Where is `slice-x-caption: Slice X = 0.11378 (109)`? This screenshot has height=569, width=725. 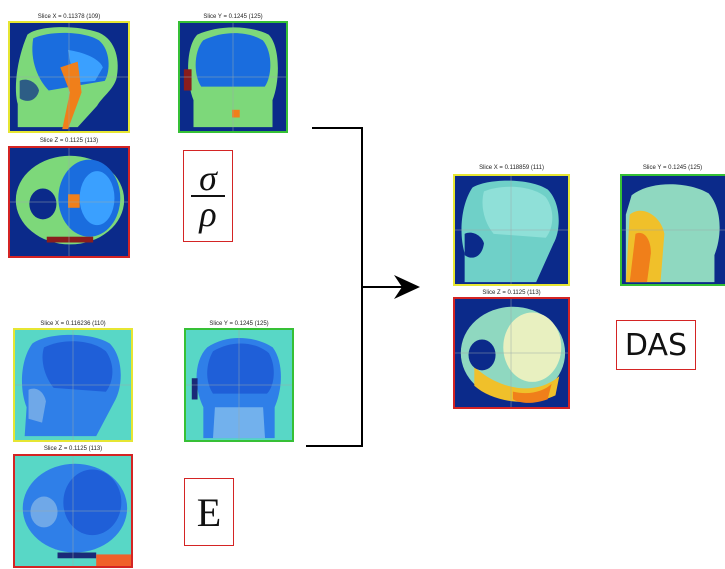 slice-x-caption: Slice X = 0.11378 (109) is located at coordinates (69, 17).